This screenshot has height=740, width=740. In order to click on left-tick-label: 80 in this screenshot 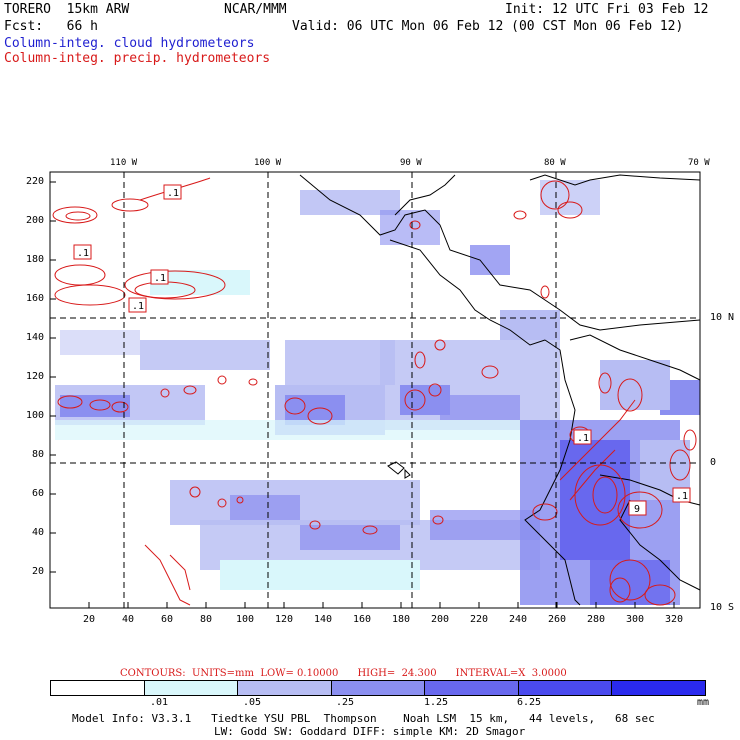, I will do `click(38, 454)`.